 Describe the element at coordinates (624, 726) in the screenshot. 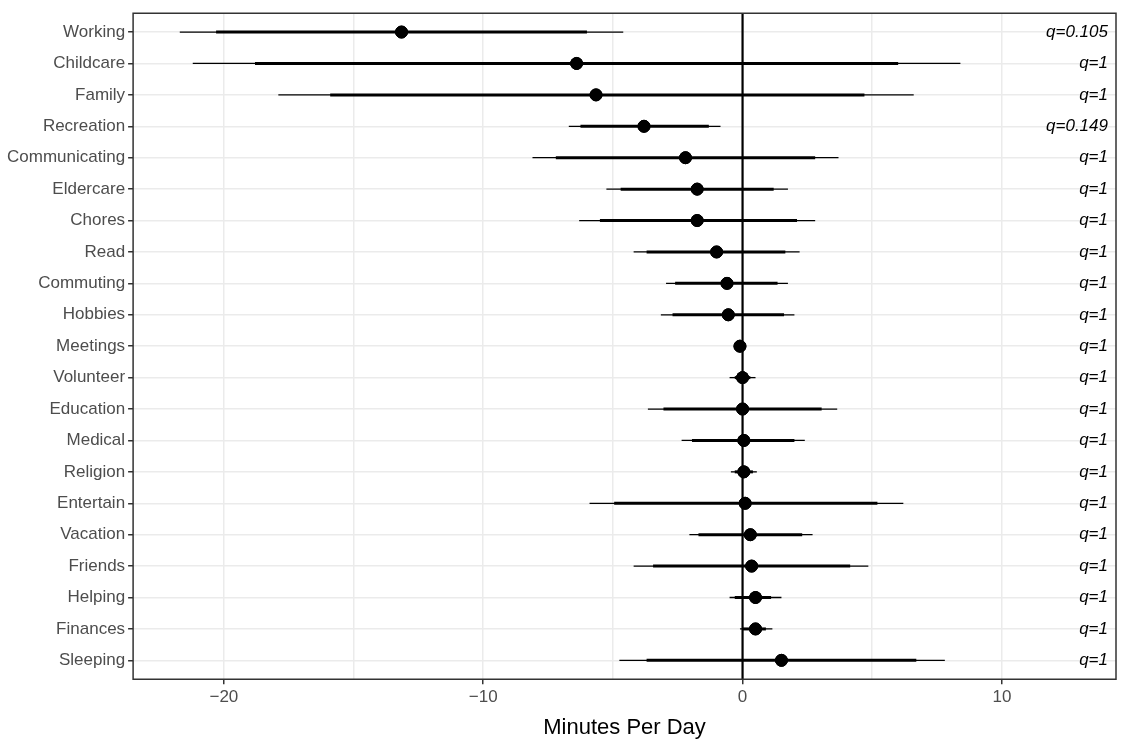

I see `x-axis-title: Minutes Per Day` at that location.